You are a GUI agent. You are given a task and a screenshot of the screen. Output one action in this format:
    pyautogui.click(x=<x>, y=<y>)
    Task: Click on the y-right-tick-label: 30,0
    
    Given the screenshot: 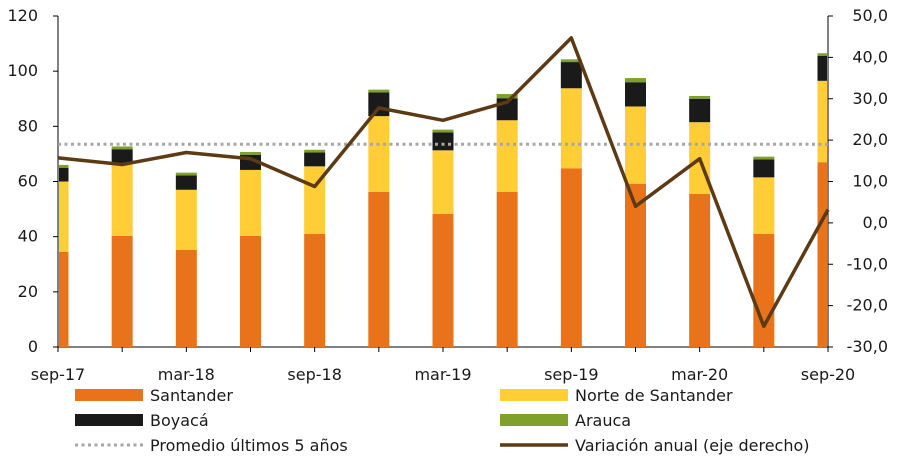 What is the action you would take?
    pyautogui.click(x=870, y=98)
    